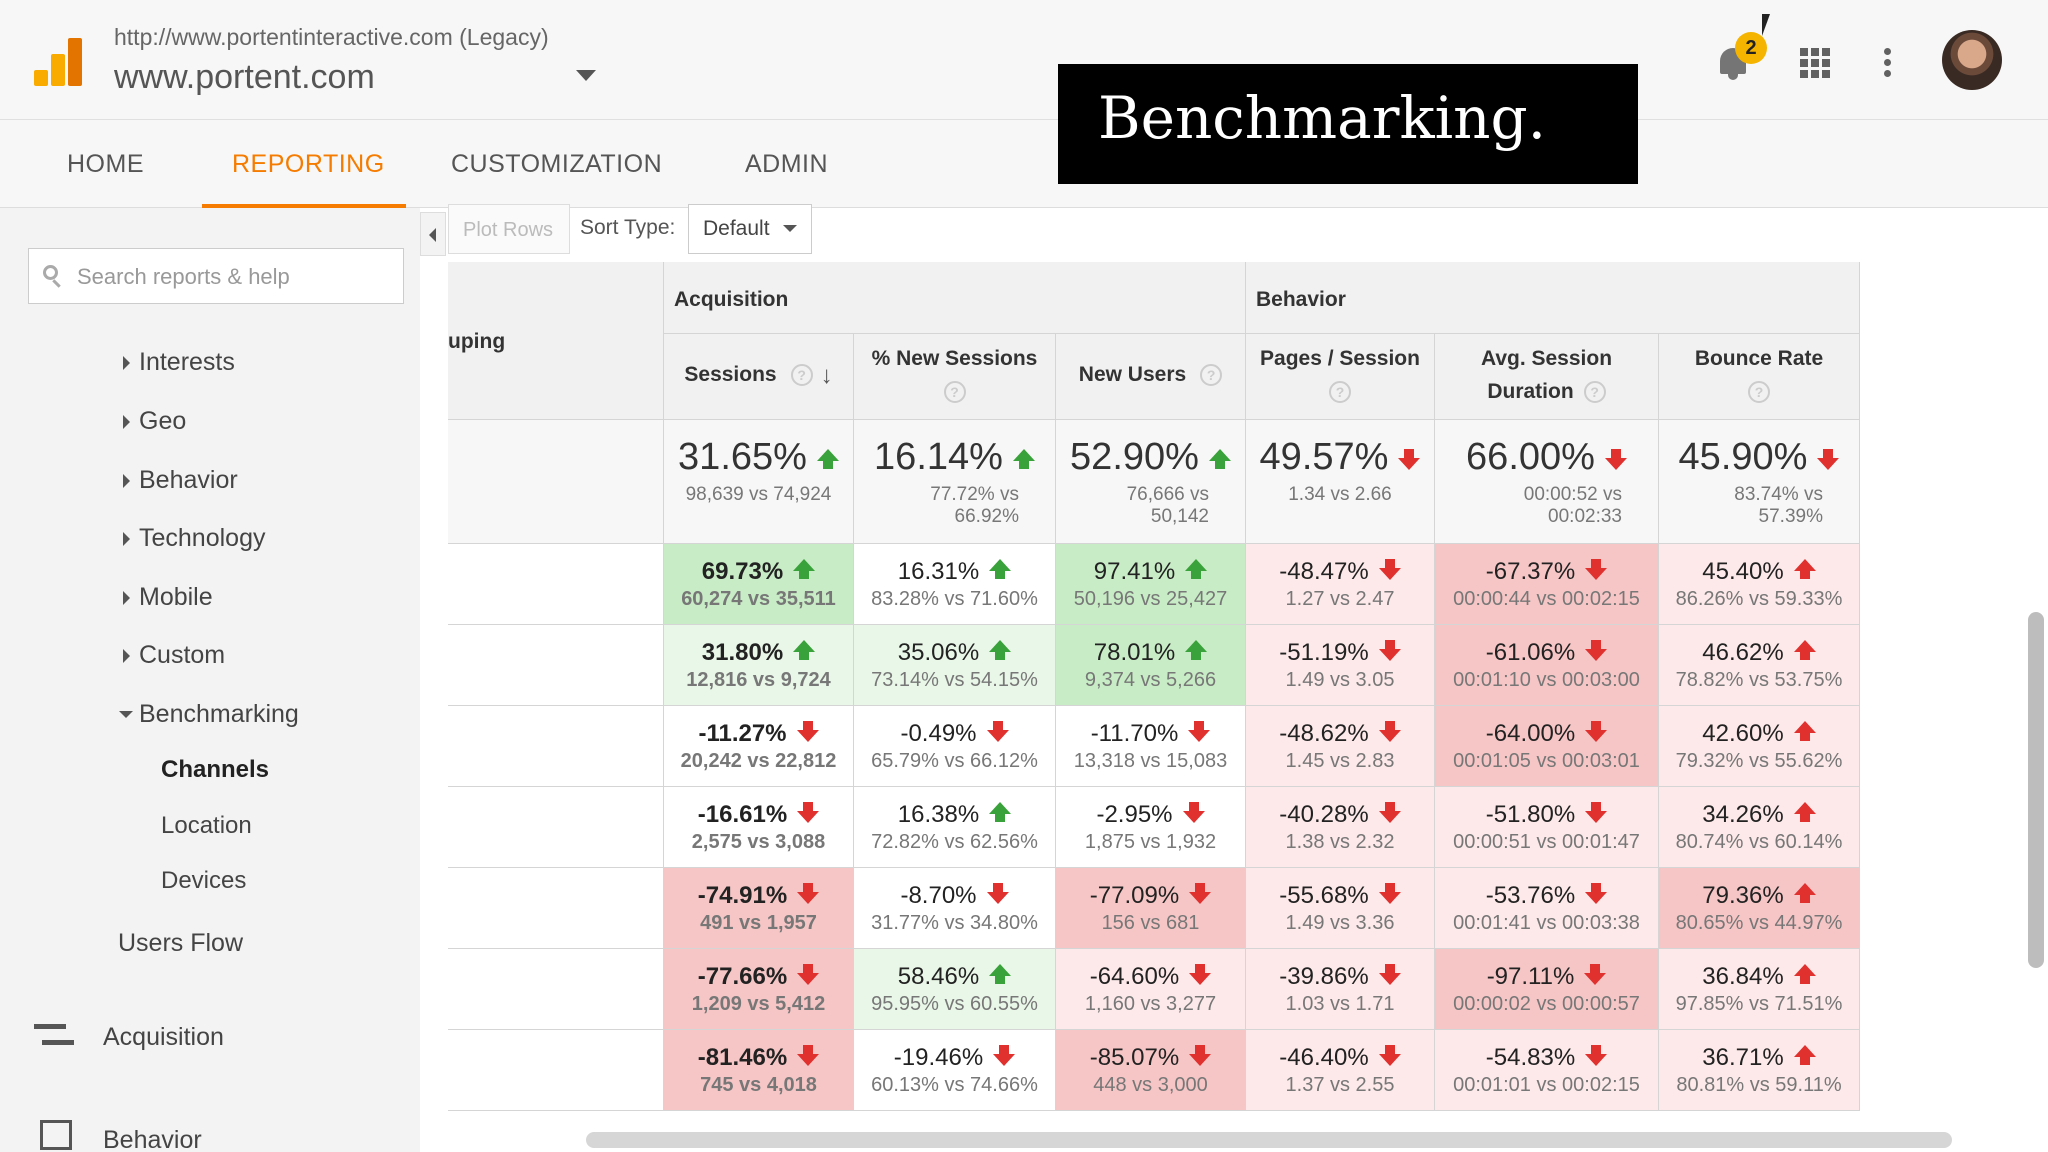  What do you see at coordinates (1547, 827) in the screenshot?
I see `table-cell: -51.80% 00:00:51 vs 00:01:47` at bounding box center [1547, 827].